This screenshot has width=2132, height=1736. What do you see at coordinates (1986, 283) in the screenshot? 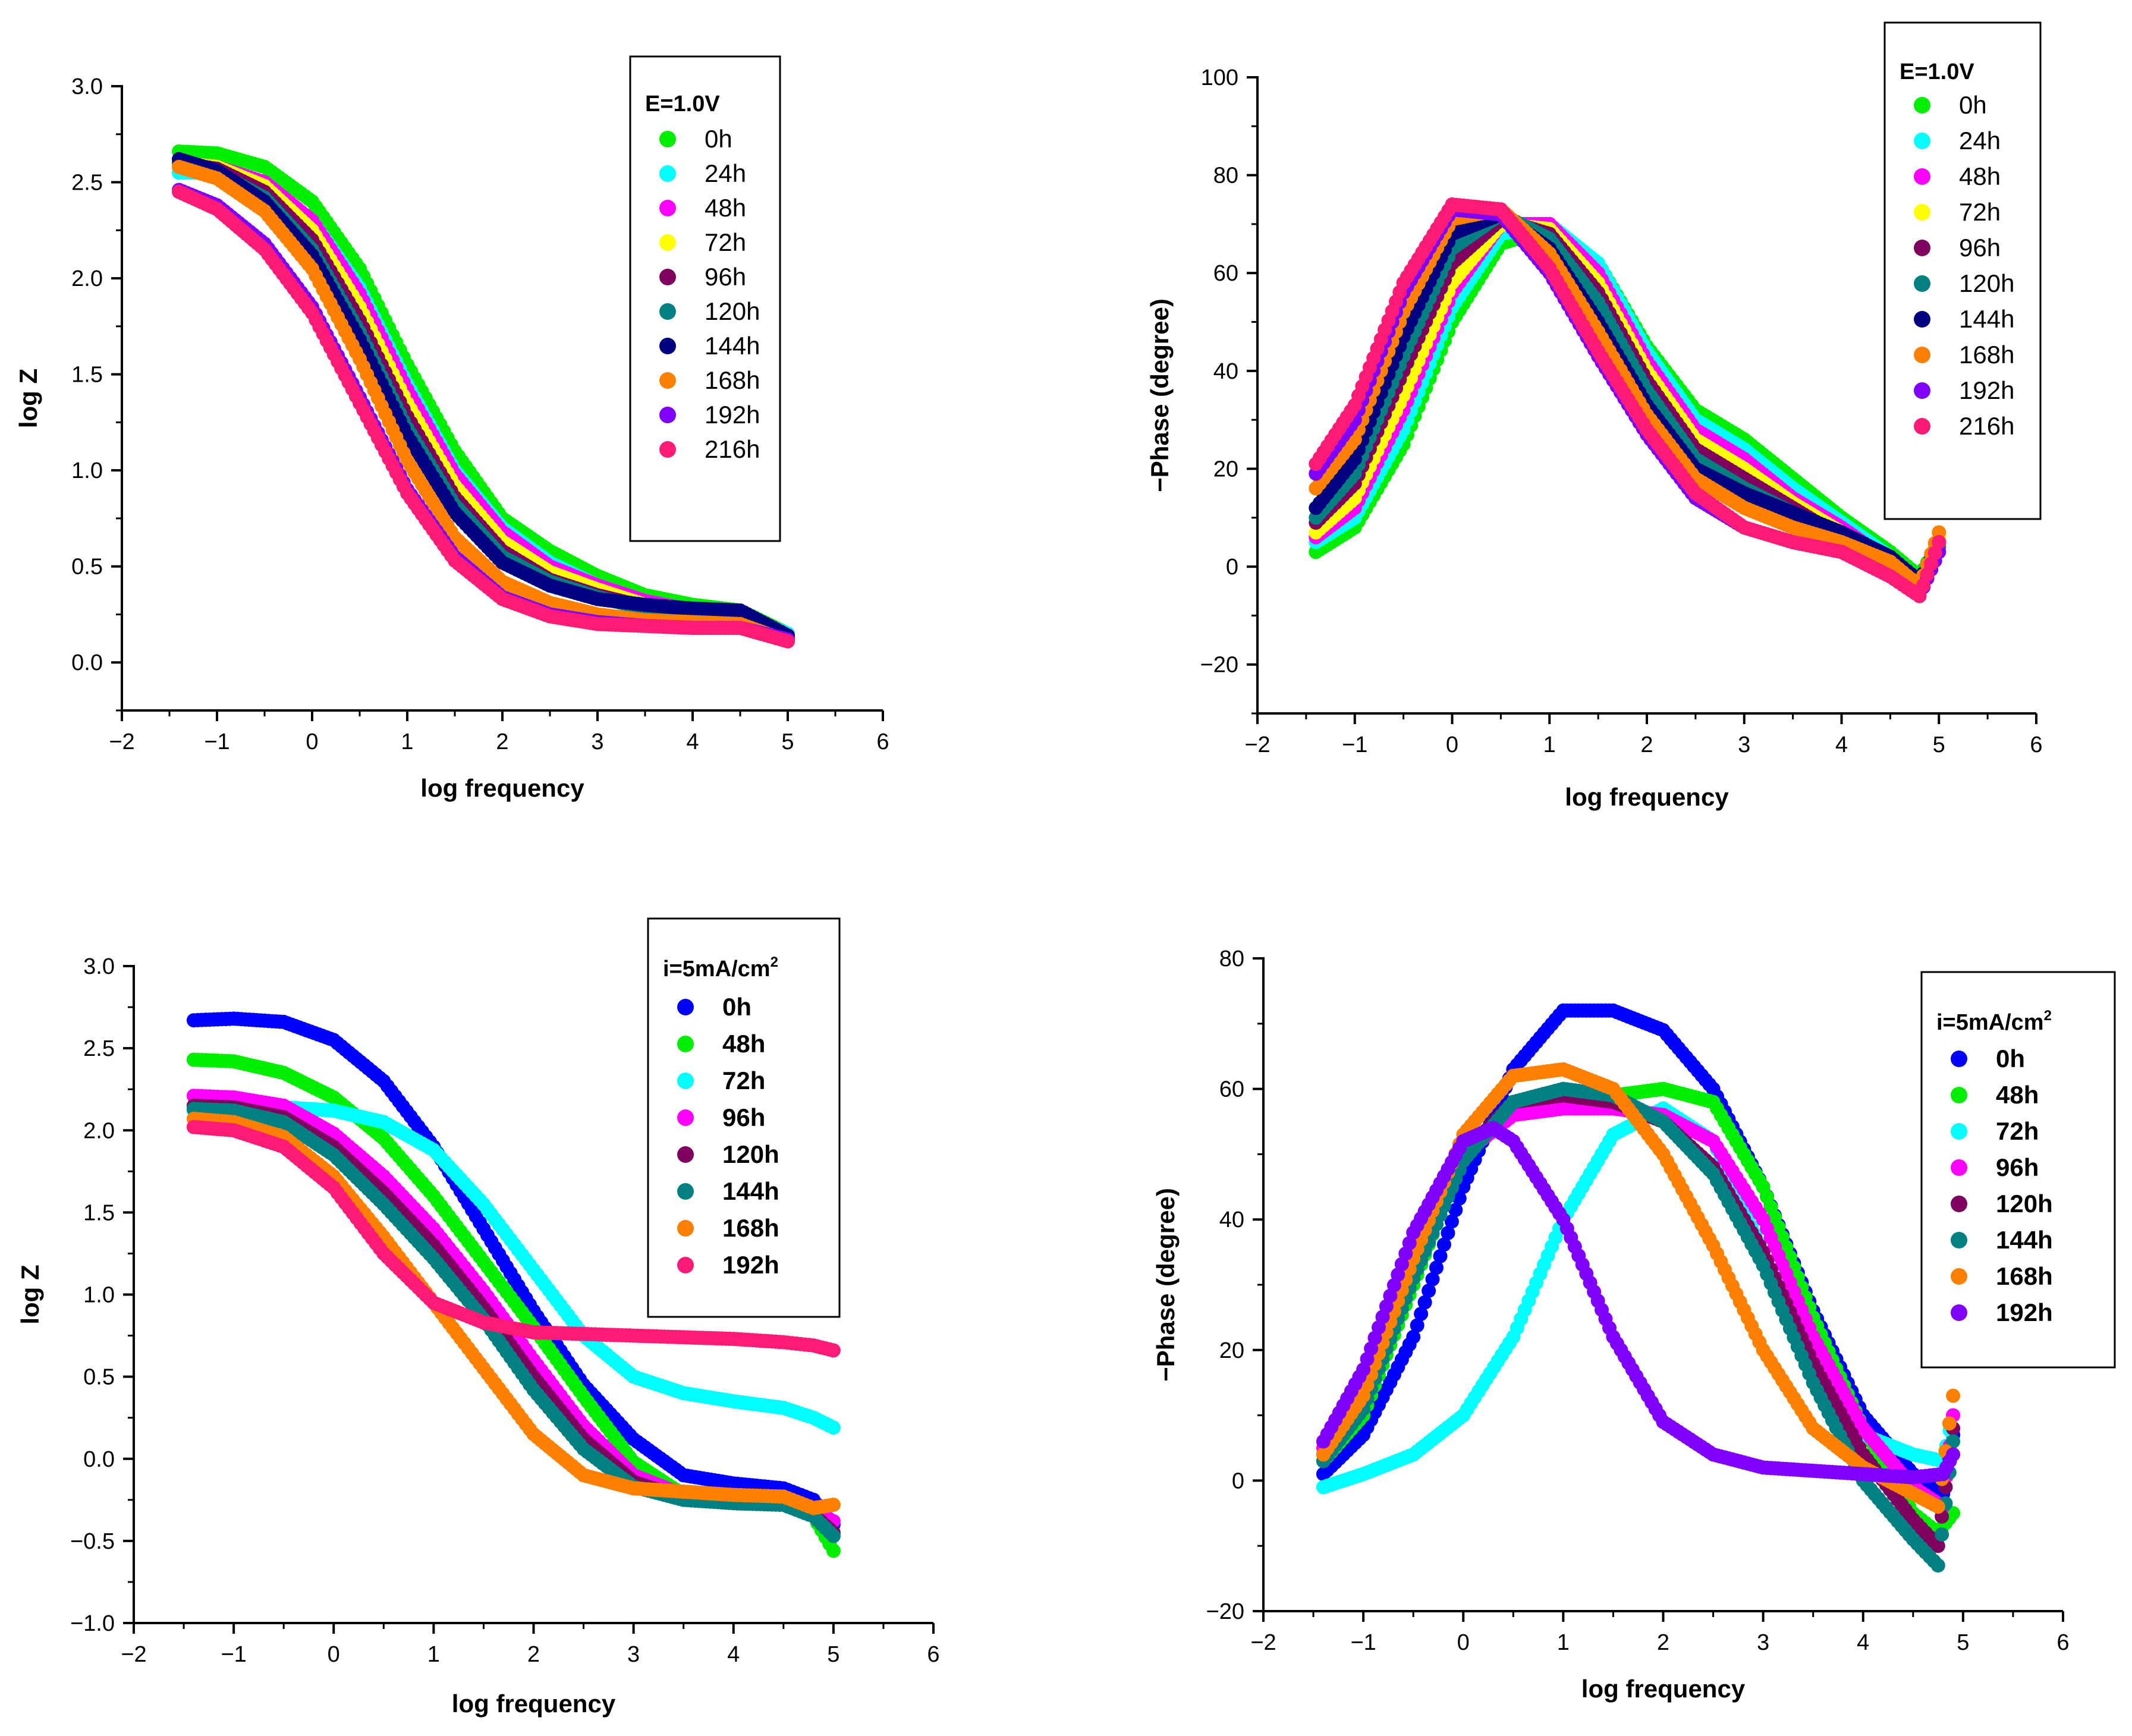
I see `legend-label: 120h` at bounding box center [1986, 283].